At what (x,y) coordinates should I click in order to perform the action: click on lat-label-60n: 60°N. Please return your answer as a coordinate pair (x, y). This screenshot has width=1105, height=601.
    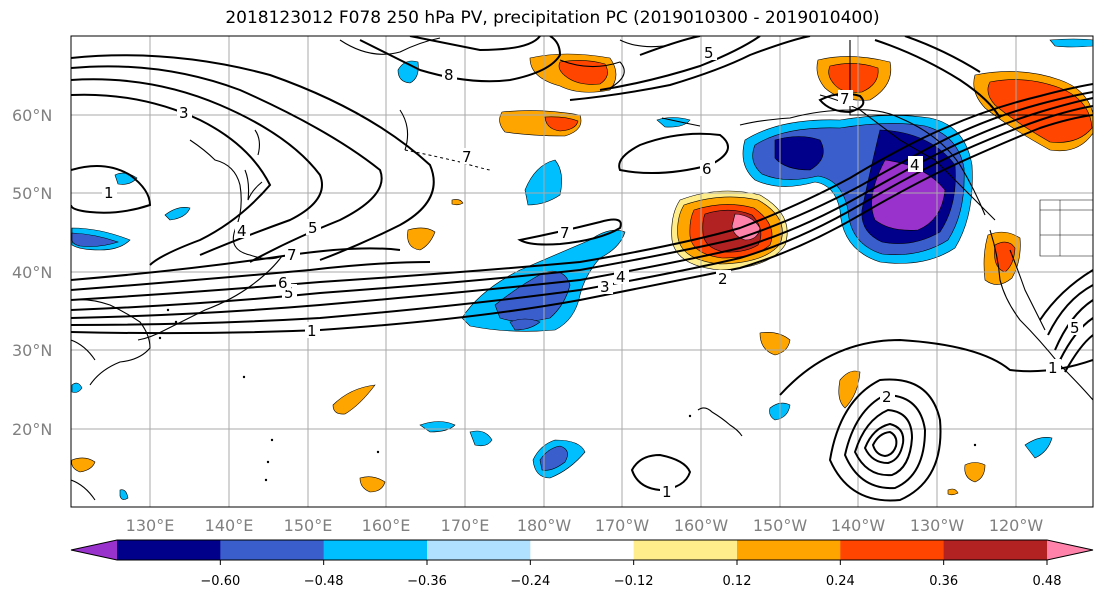
    Looking at the image, I should click on (32, 115).